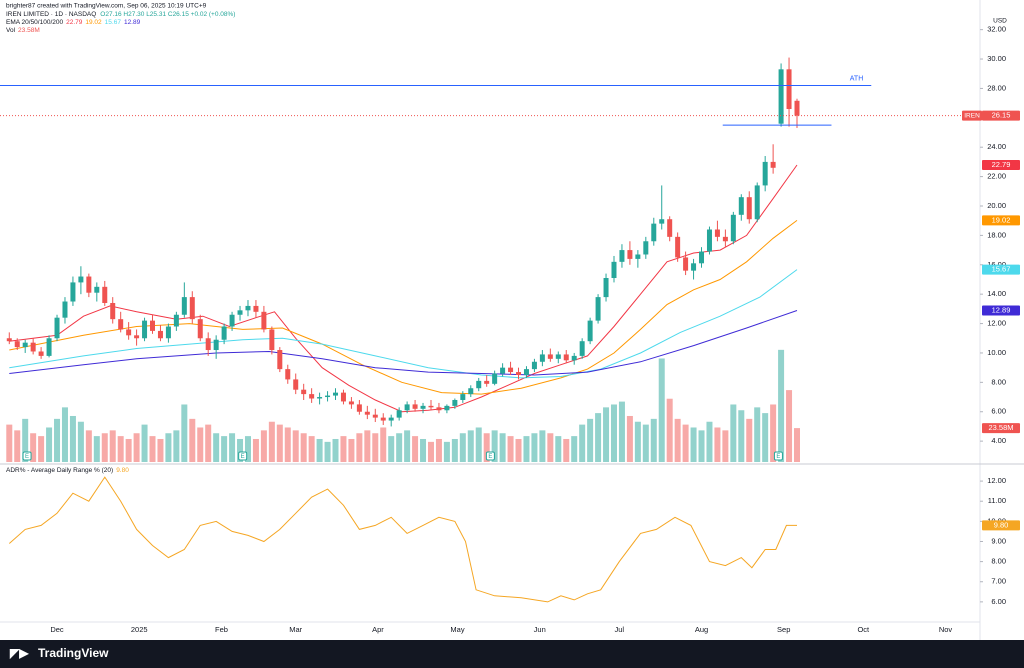  I want to click on y-tick-label: 10.00, so click(996, 352).